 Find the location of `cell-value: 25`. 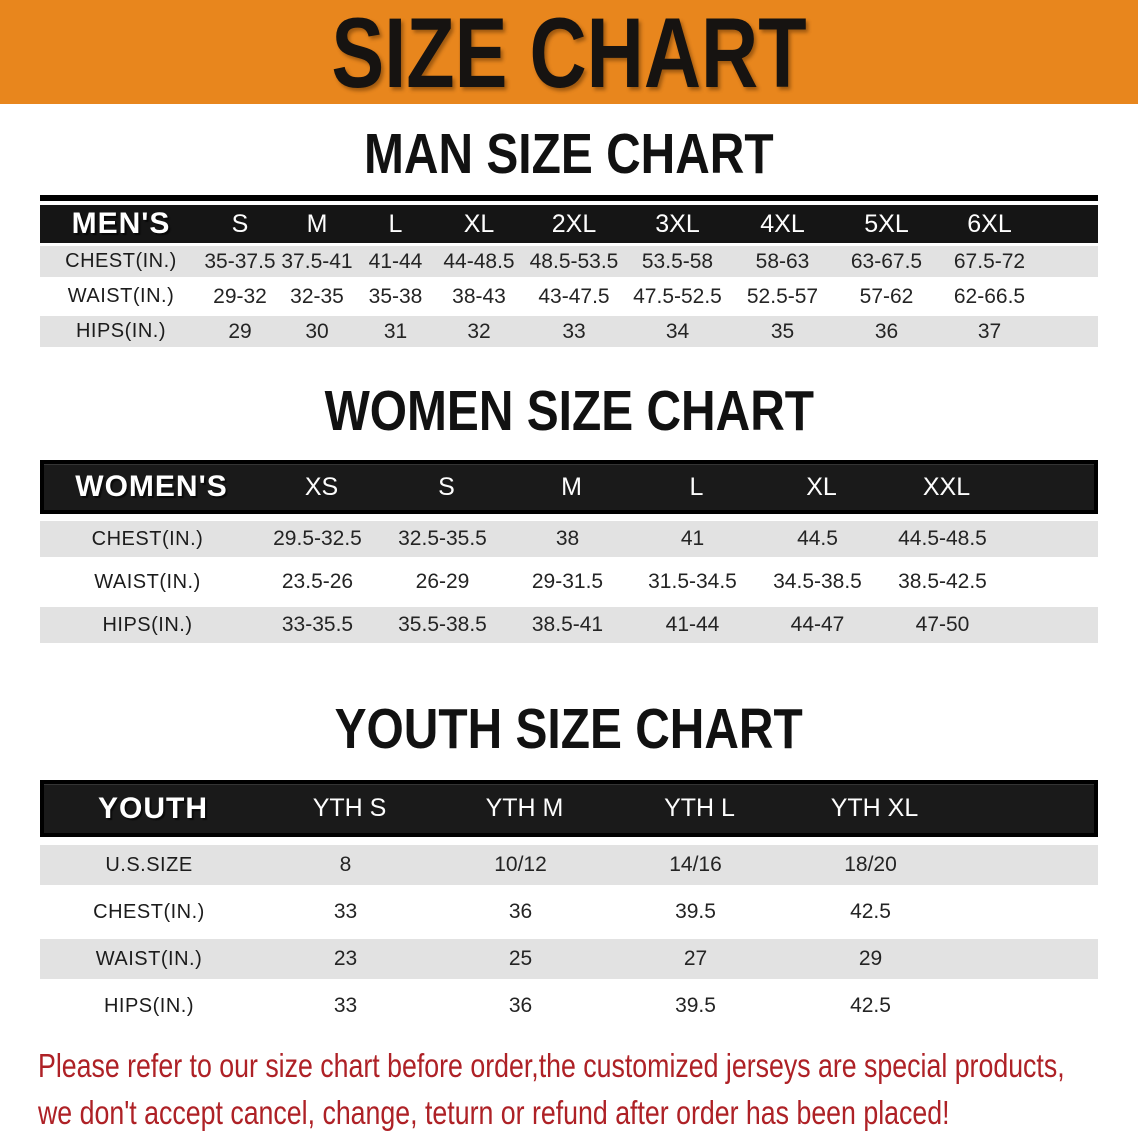

cell-value: 25 is located at coordinates (520, 958).